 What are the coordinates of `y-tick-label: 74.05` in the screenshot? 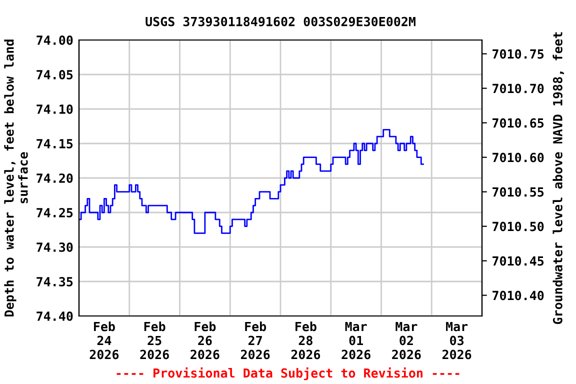 It's located at (54, 75).